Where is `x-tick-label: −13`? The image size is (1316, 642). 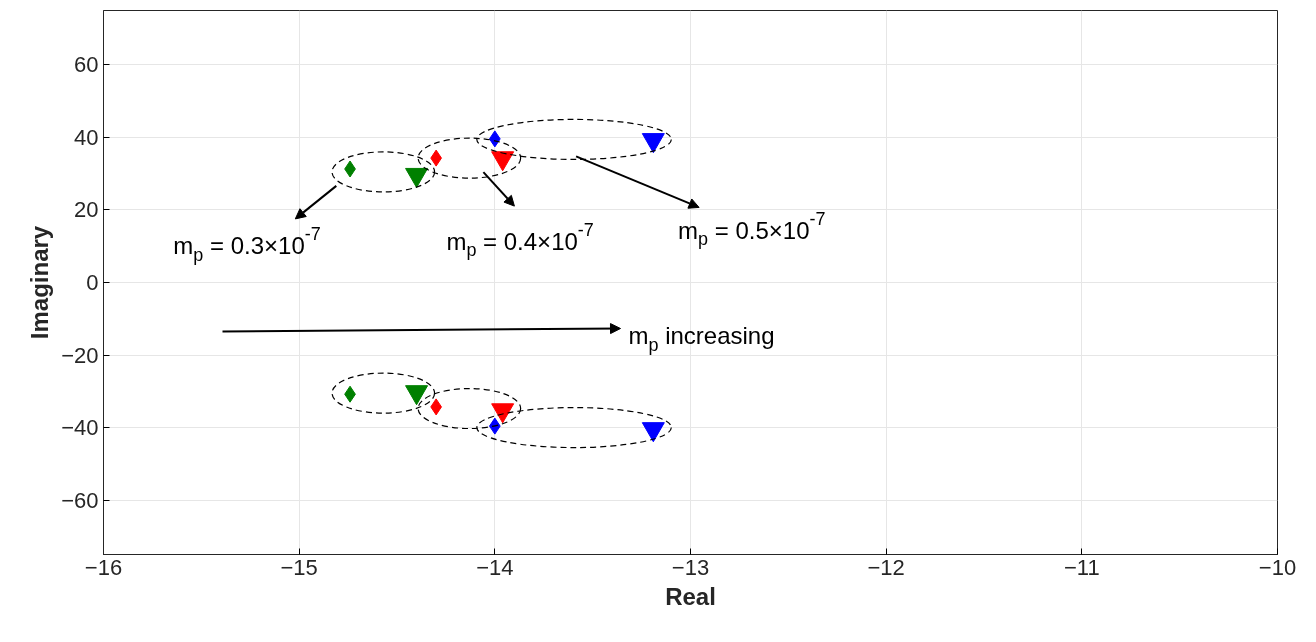 x-tick-label: −13 is located at coordinates (690, 567).